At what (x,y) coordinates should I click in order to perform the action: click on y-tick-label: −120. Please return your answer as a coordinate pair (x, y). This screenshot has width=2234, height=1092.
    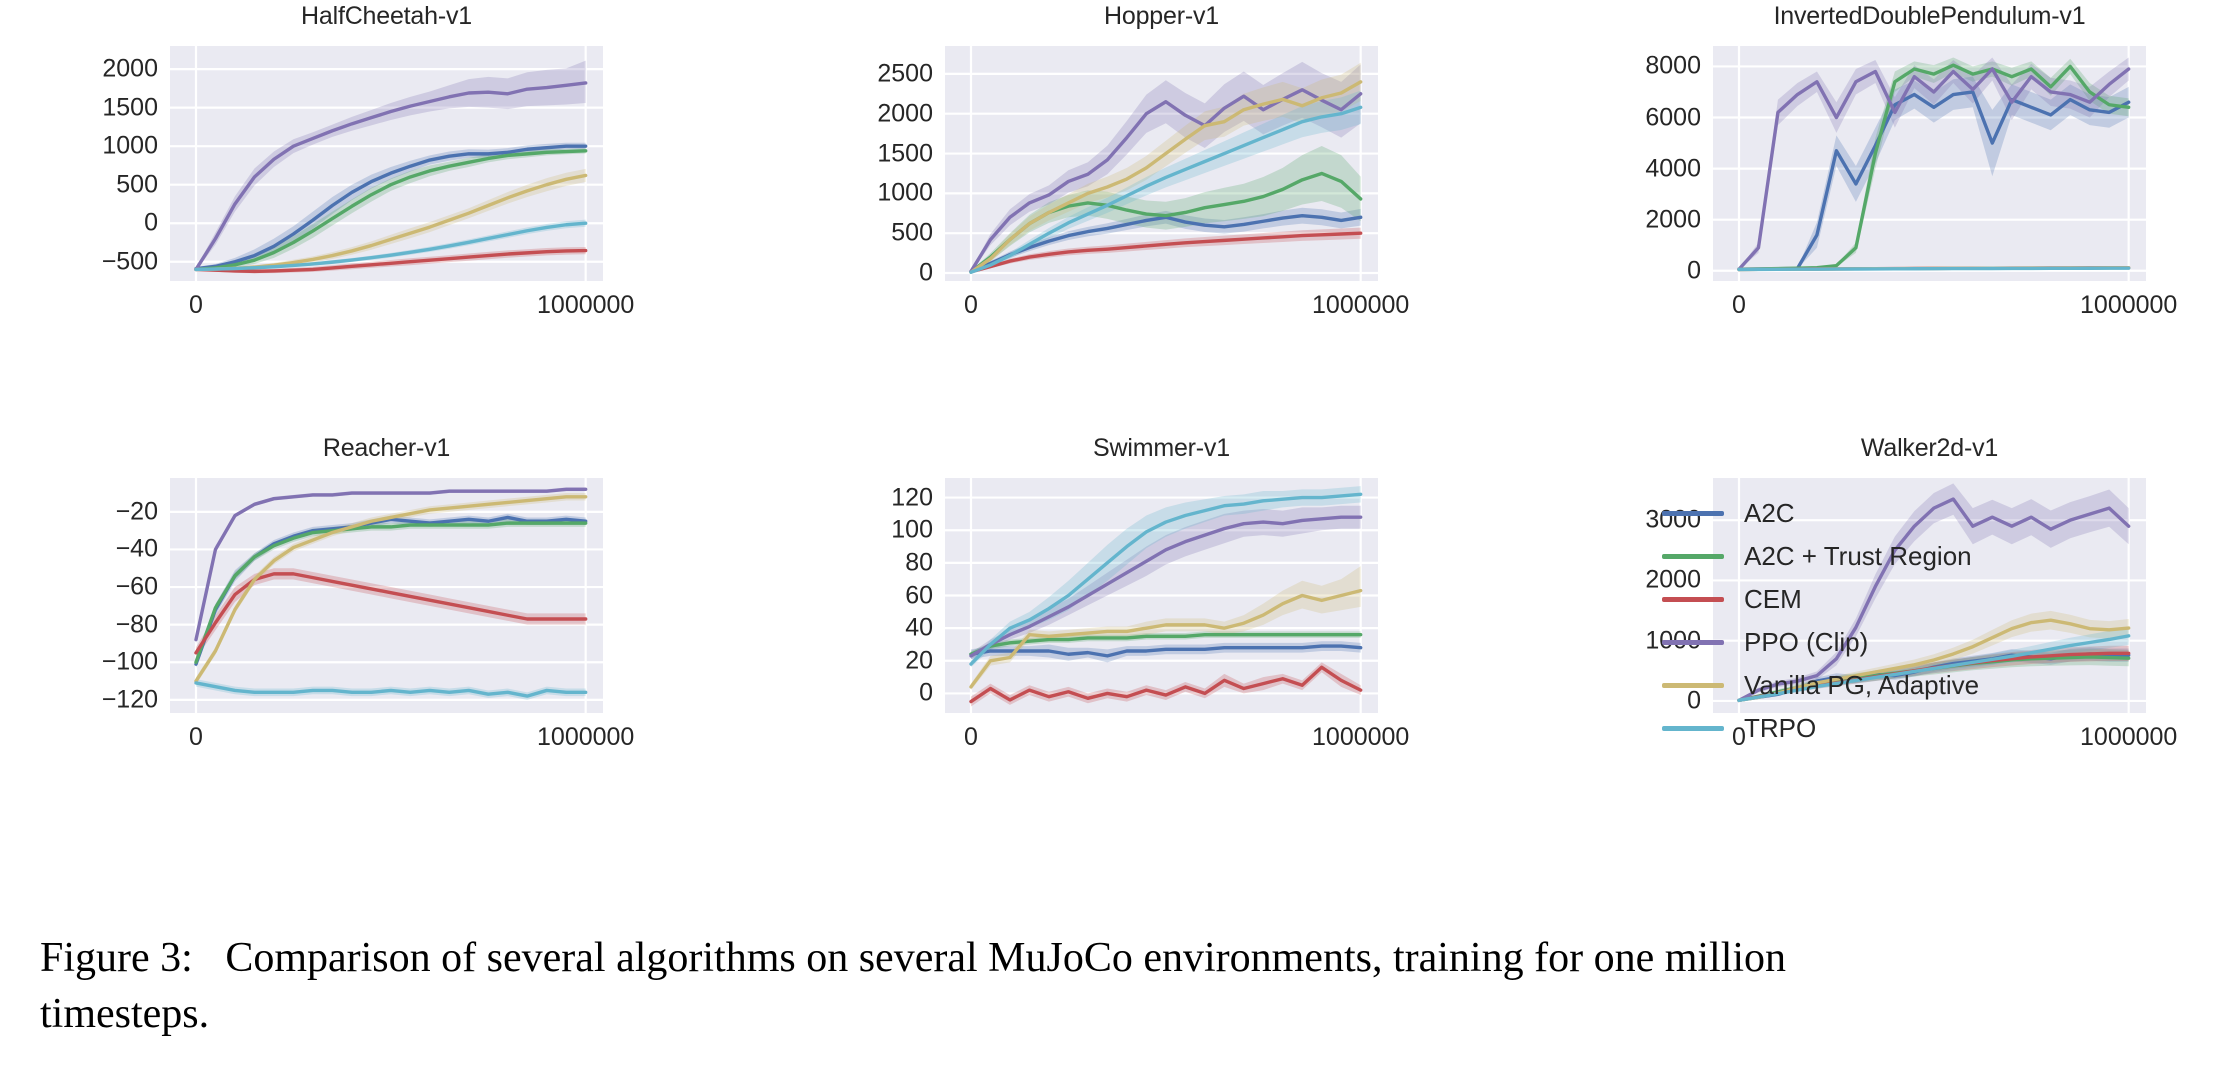
    Looking at the image, I should click on (129, 699).